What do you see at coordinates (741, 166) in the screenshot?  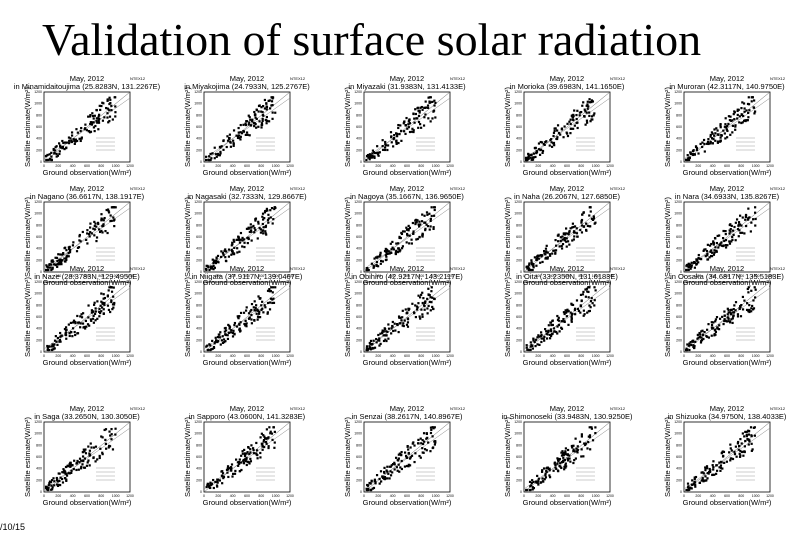 I see `x-tick-label: 800` at bounding box center [741, 166].